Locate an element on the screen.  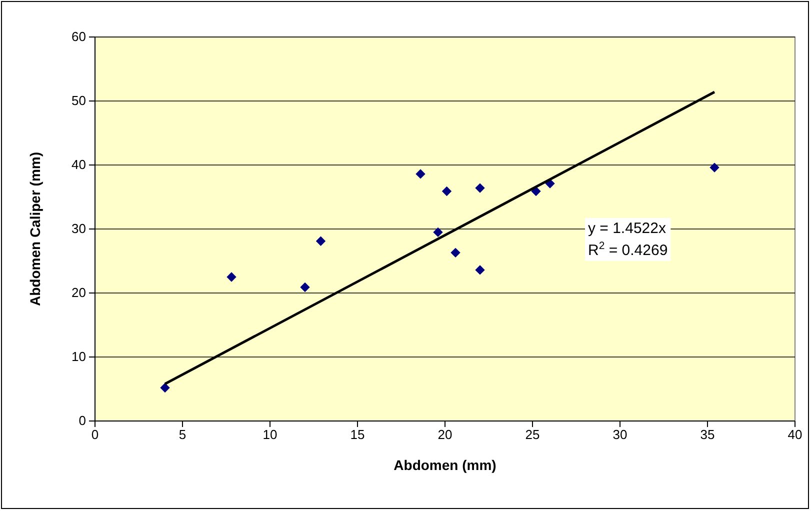
y-tick-label: 50 is located at coordinates (79, 100).